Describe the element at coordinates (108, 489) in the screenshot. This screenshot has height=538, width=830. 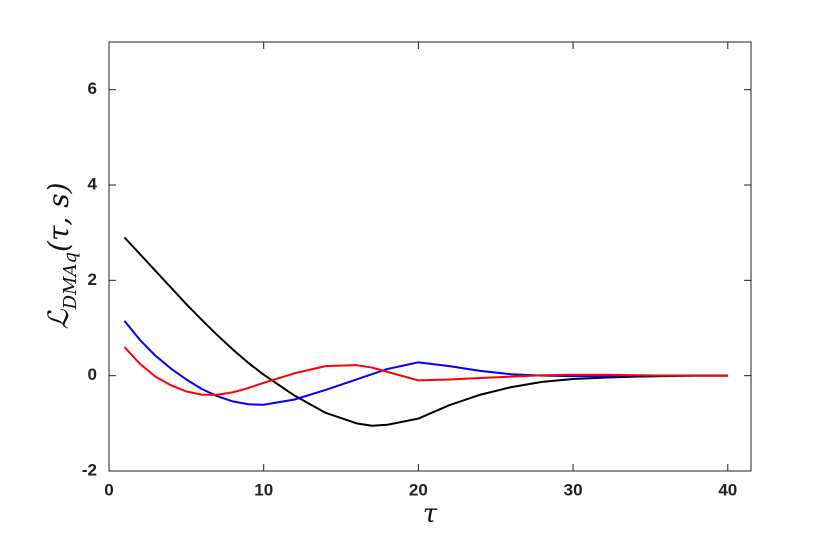
I see `x-tick-label: 0` at that location.